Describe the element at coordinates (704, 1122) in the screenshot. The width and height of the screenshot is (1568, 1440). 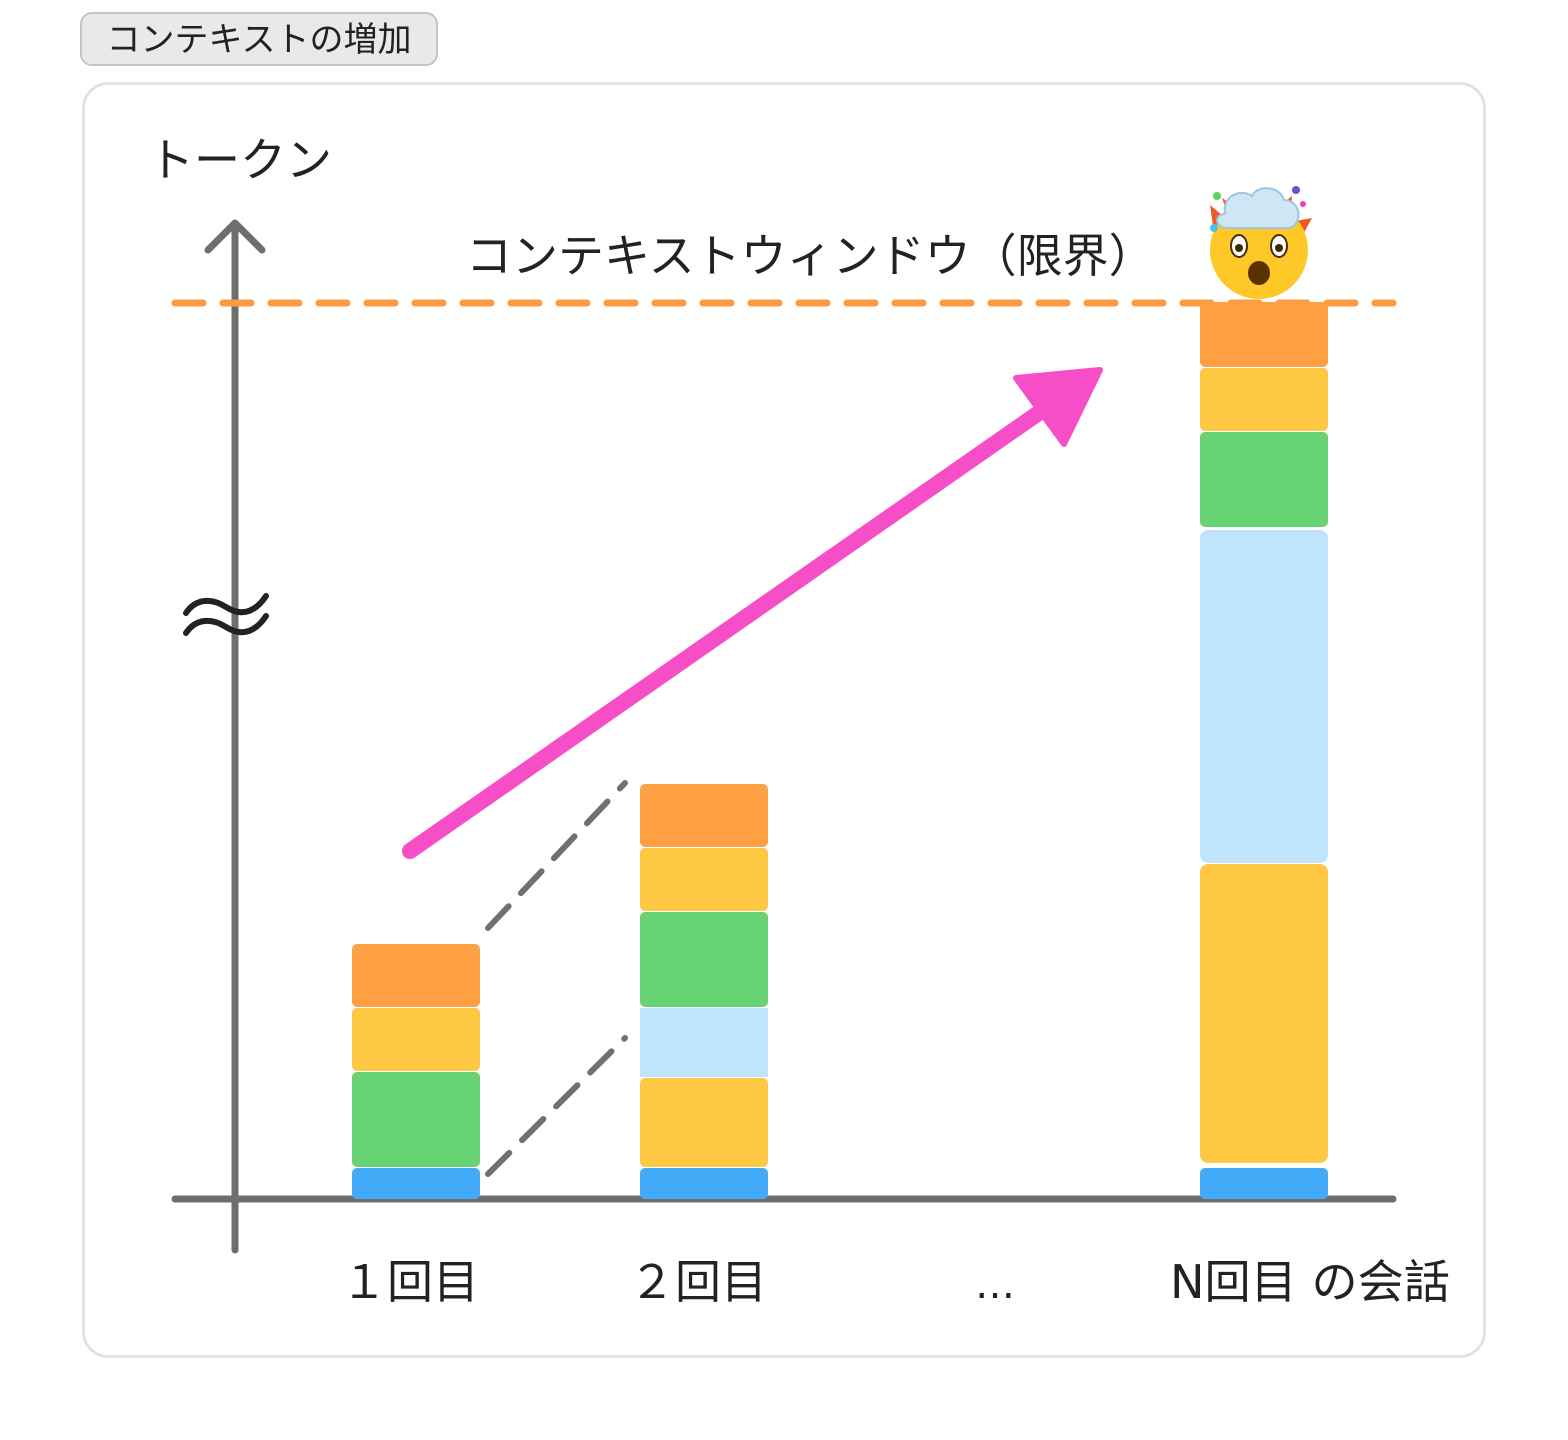
I see `bar2-segment-yellow-lower` at that location.